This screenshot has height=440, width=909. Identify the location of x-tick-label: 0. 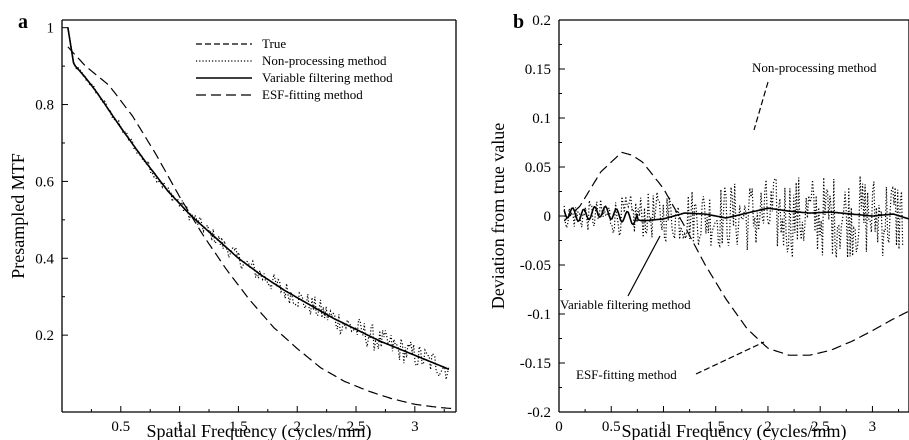
(559, 427).